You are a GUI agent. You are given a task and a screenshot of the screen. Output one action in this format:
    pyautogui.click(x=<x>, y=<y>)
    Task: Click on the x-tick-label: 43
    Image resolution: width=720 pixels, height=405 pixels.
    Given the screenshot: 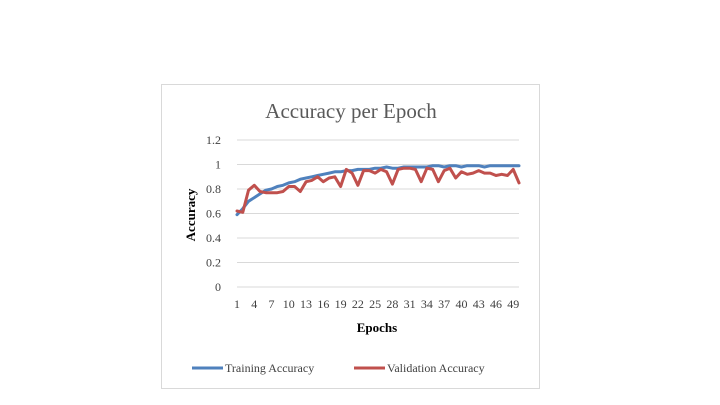 What is the action you would take?
    pyautogui.click(x=479, y=304)
    